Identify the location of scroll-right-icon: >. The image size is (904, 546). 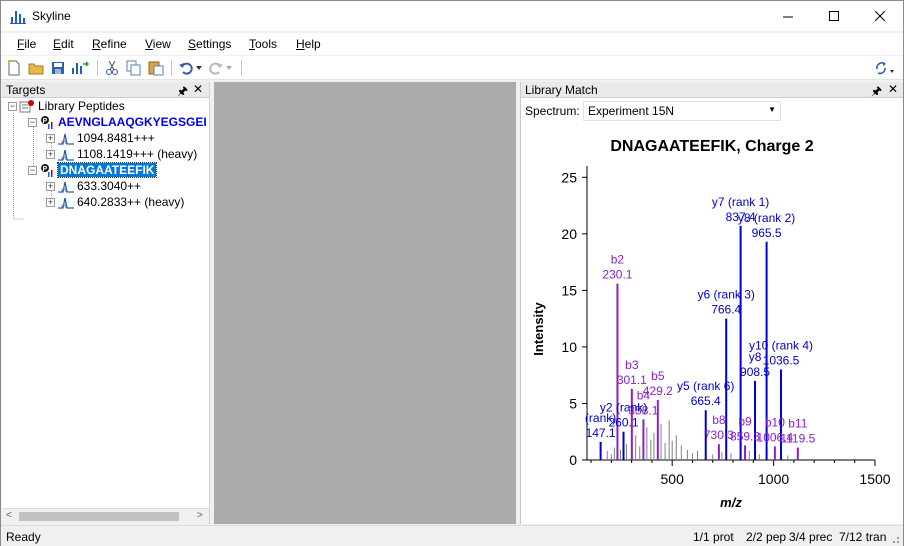
(200, 515).